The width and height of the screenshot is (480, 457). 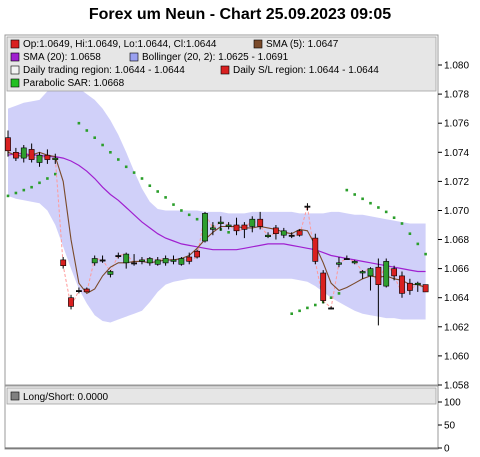 I want to click on y-tick-label: 1.078, so click(x=456, y=95).